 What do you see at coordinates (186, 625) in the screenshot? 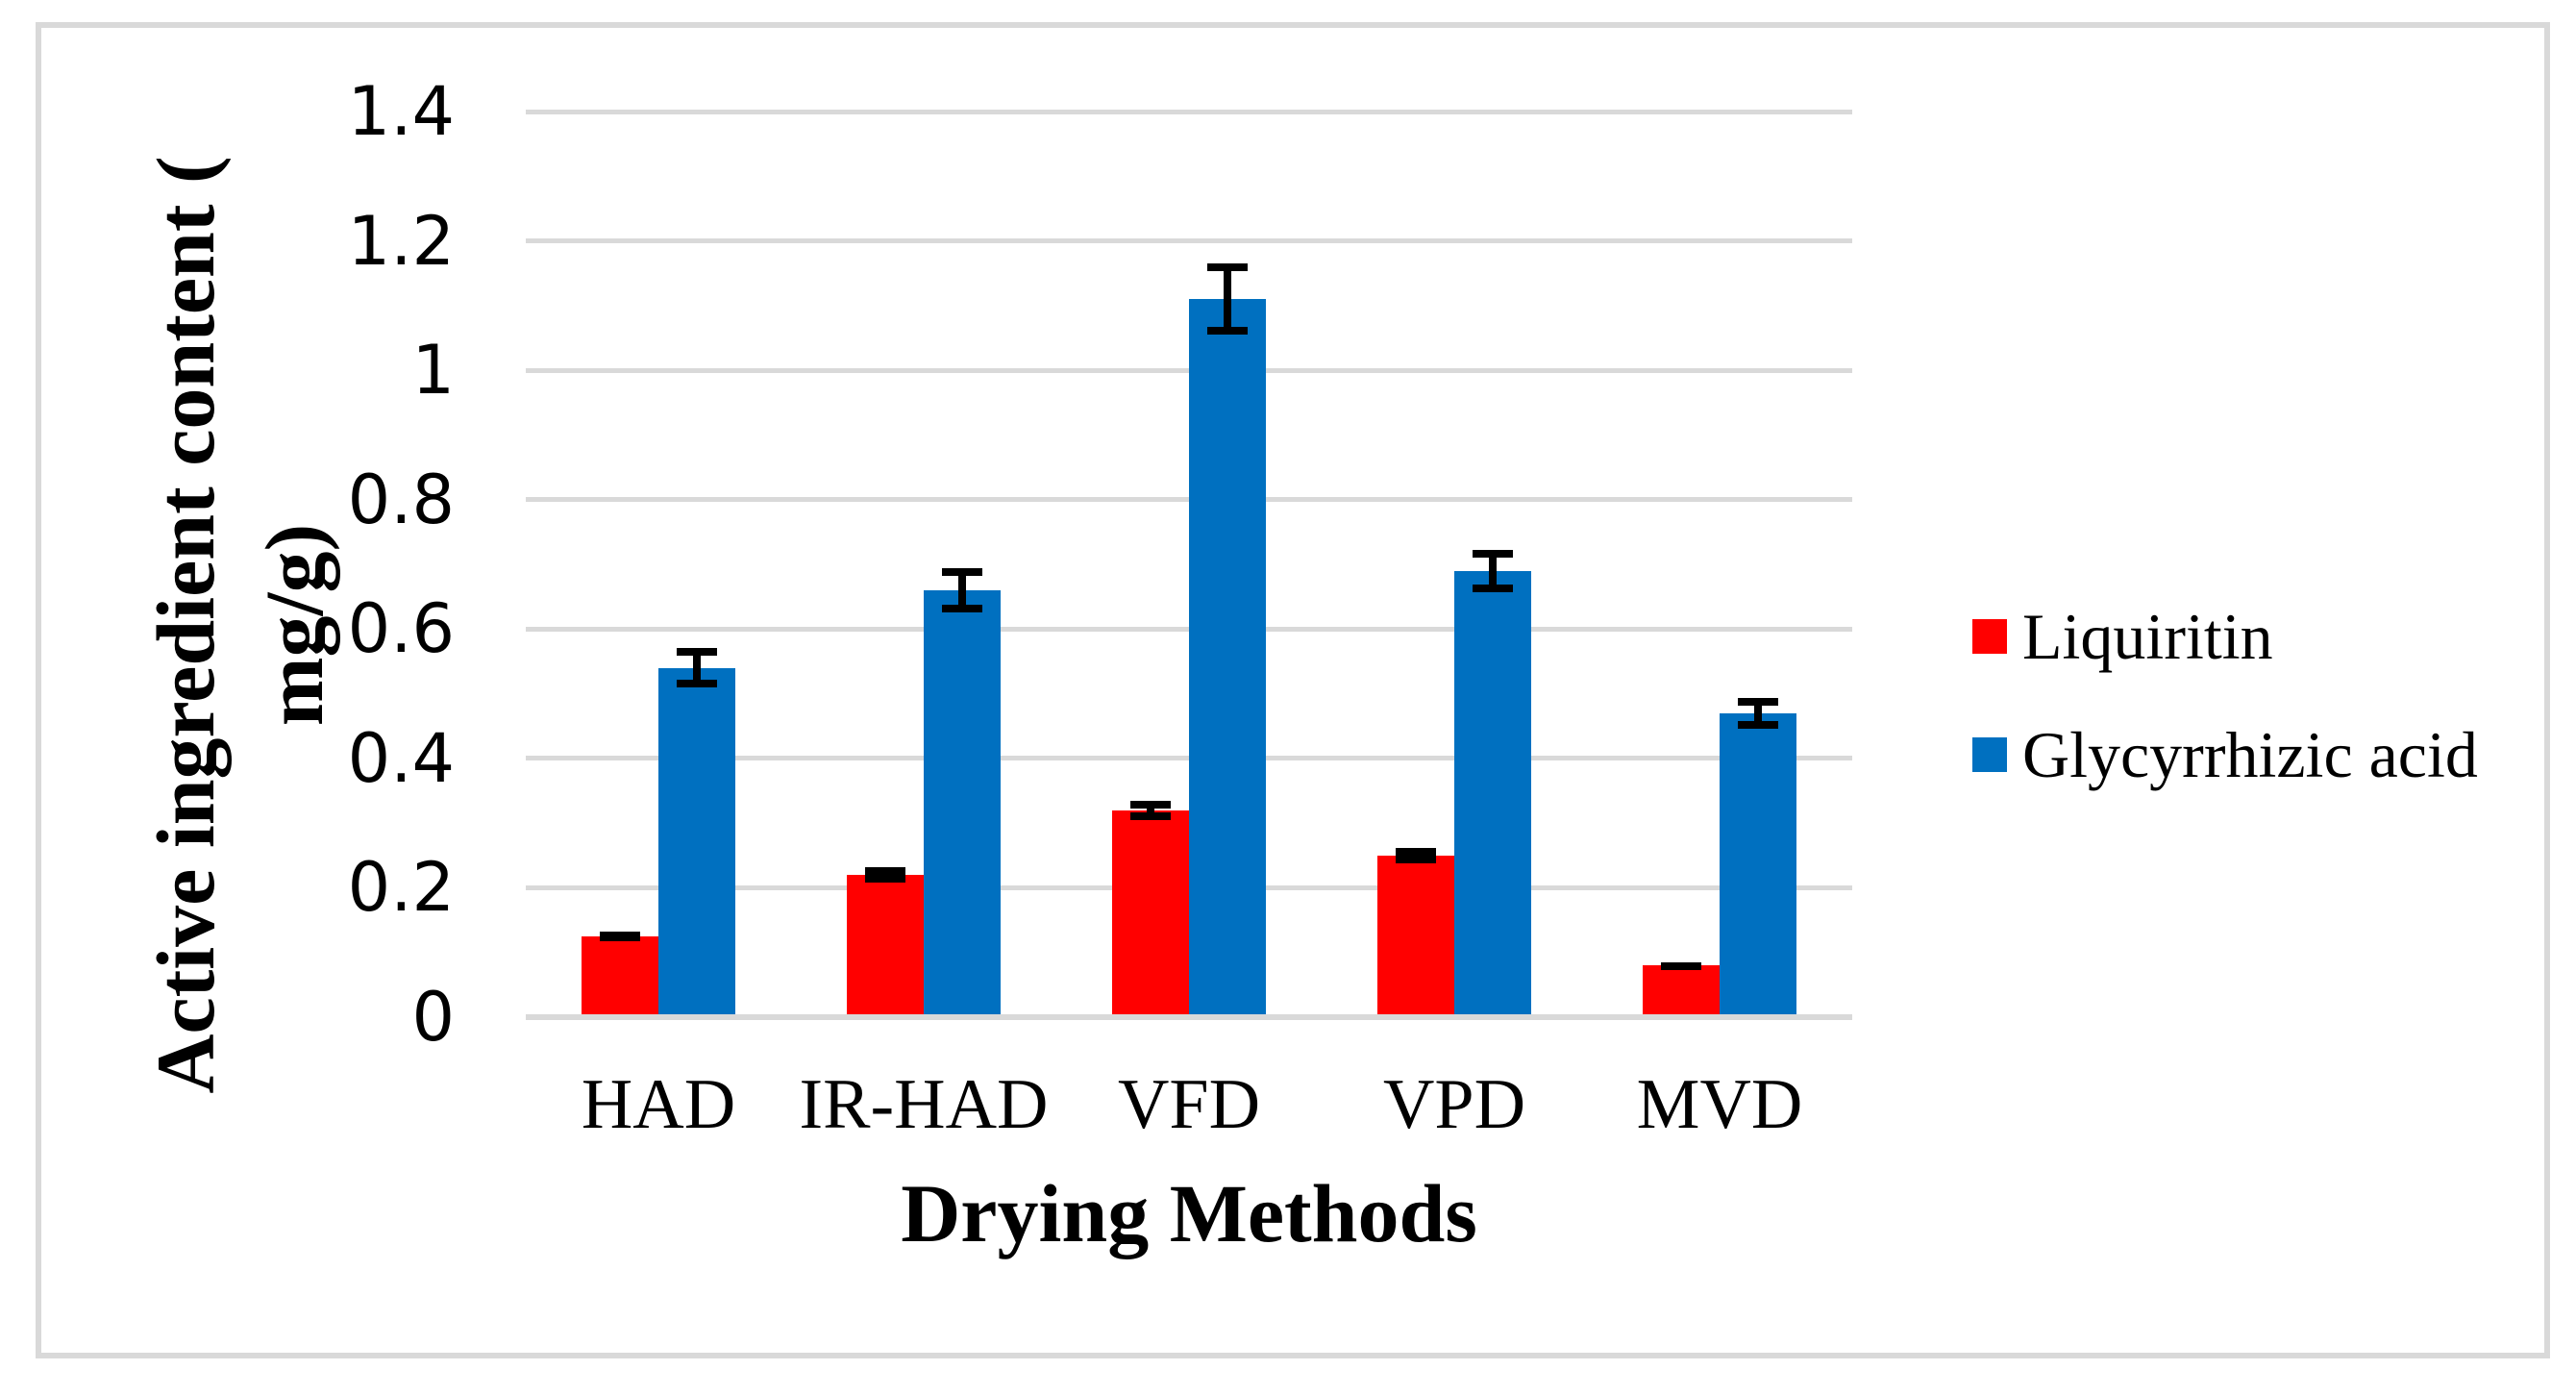
I see `y-axis-title-line1: Active ingredient content (` at bounding box center [186, 625].